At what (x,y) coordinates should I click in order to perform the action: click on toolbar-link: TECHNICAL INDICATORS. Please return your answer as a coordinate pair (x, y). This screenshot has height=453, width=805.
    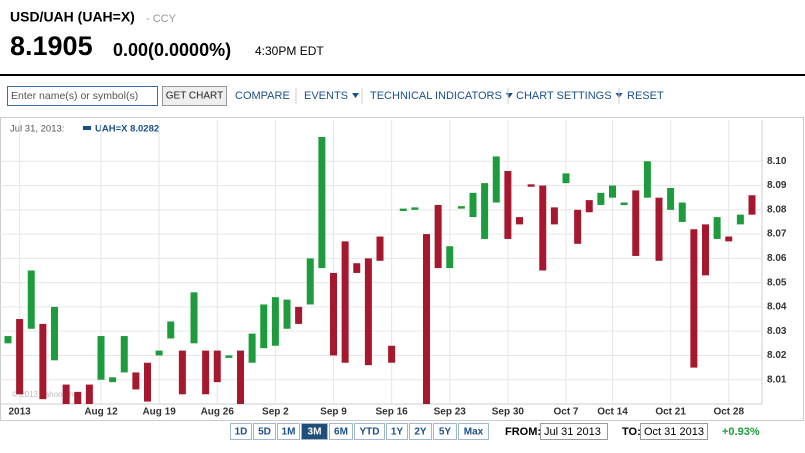
    Looking at the image, I should click on (436, 96).